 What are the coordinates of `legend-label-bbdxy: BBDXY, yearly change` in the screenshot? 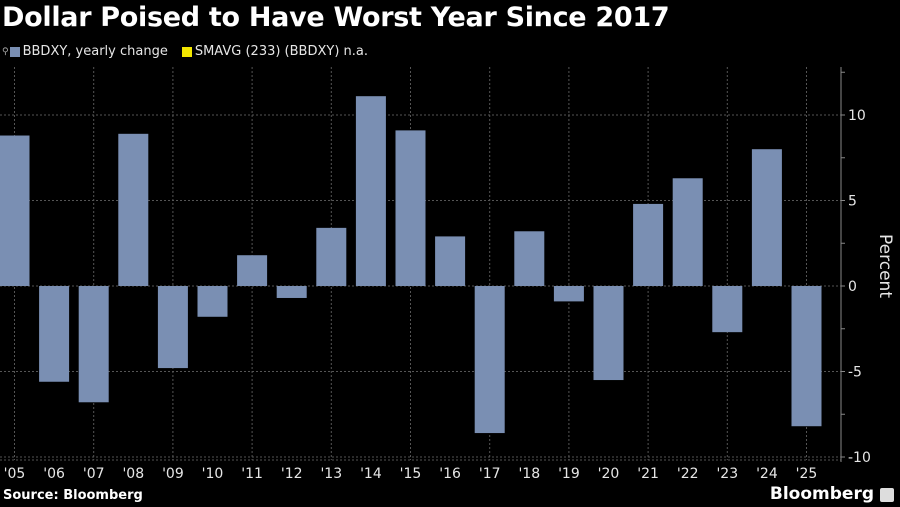 It's located at (95, 51).